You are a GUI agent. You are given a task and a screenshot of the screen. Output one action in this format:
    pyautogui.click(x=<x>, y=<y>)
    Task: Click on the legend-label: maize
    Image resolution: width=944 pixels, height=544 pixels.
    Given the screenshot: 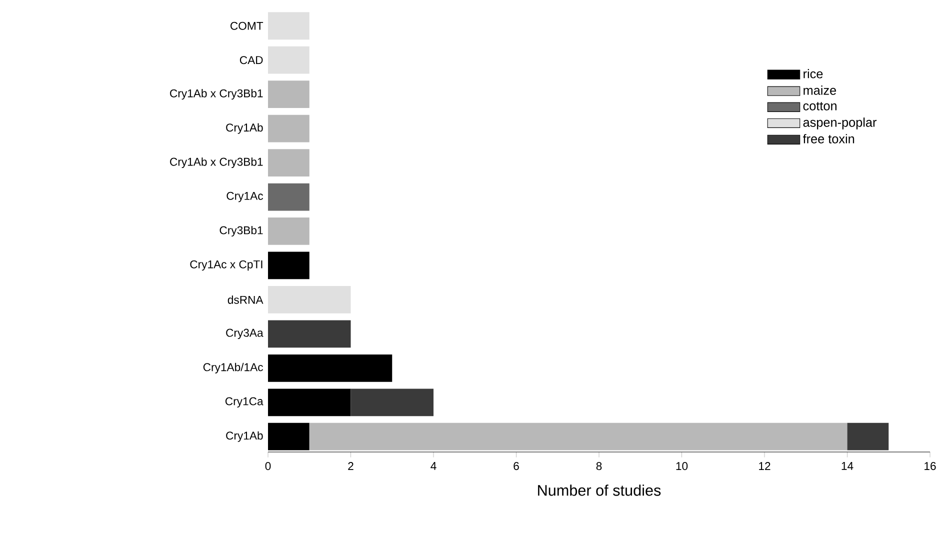 What is the action you would take?
    pyautogui.click(x=820, y=90)
    